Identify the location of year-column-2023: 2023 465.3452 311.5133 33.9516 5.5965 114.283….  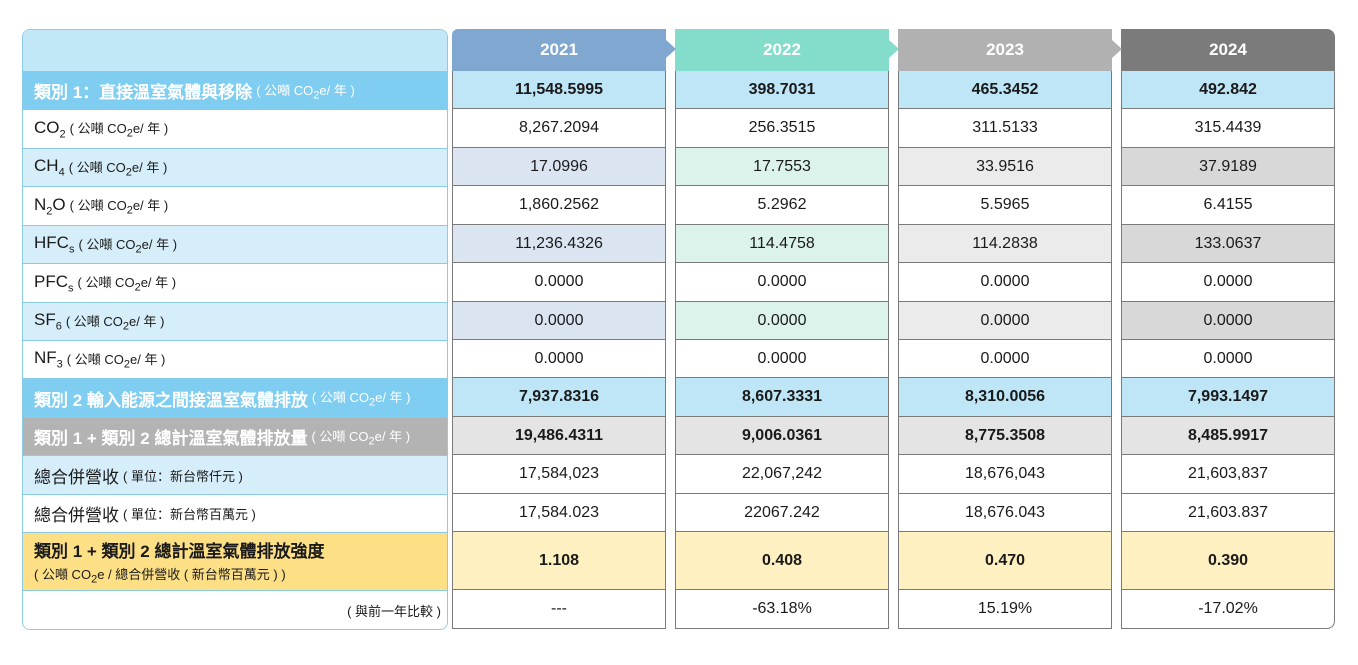
(1005, 329).